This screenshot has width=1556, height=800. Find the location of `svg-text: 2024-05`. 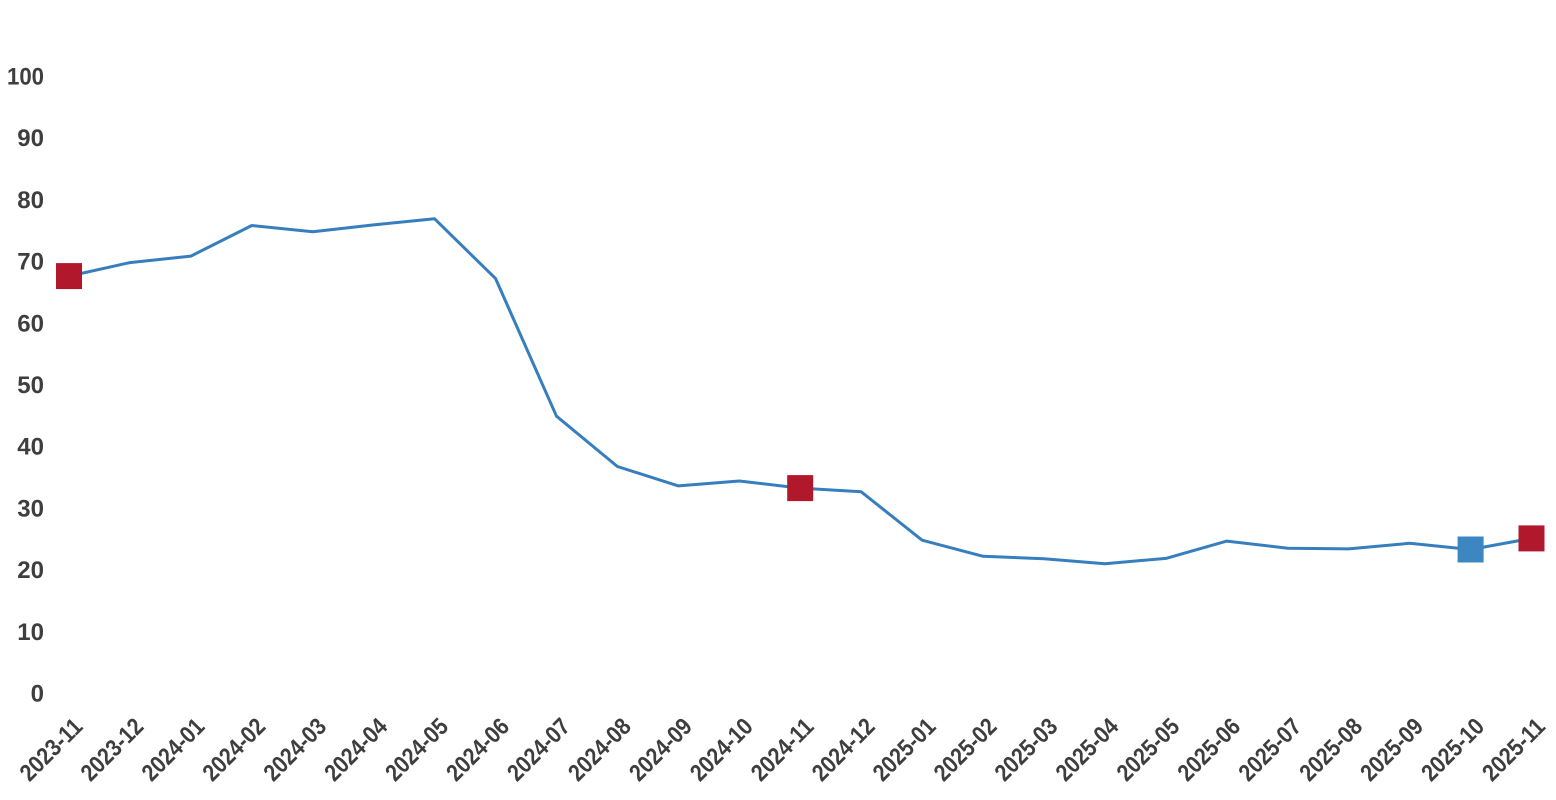

svg-text: 2024-05 is located at coordinates (417, 750).